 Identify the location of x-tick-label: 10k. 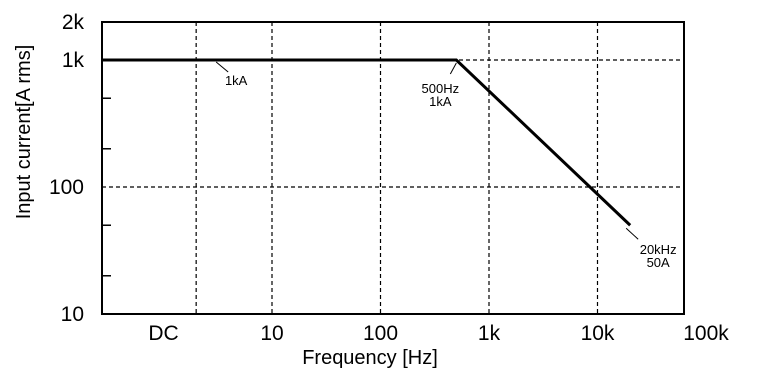
(598, 333).